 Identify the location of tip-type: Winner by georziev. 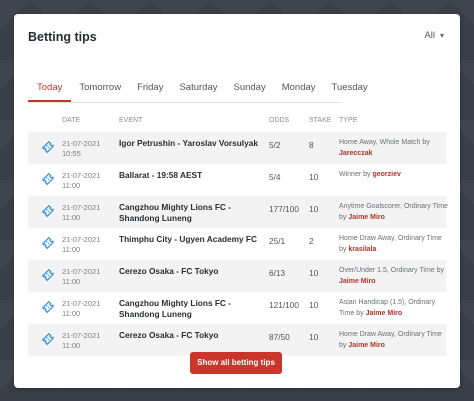
(394, 175).